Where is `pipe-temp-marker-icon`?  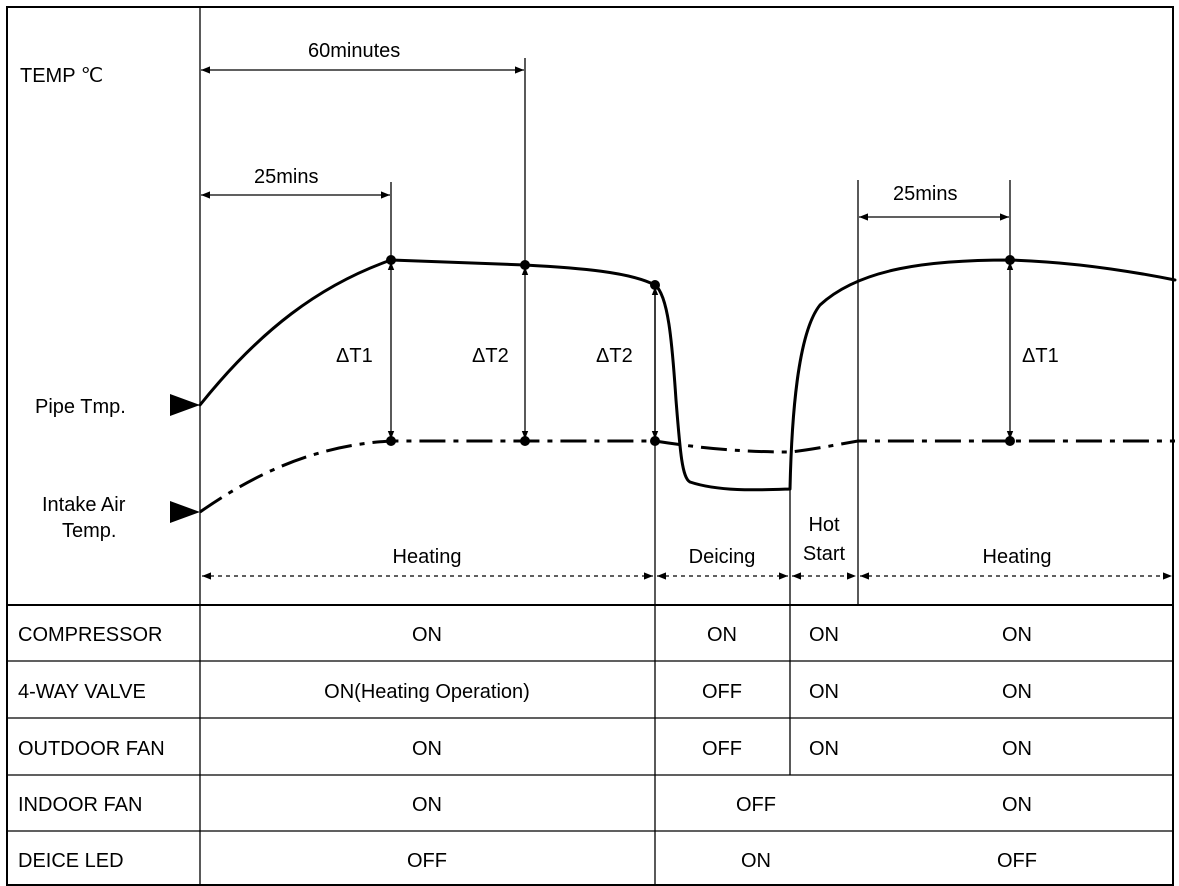 pipe-temp-marker-icon is located at coordinates (185, 405).